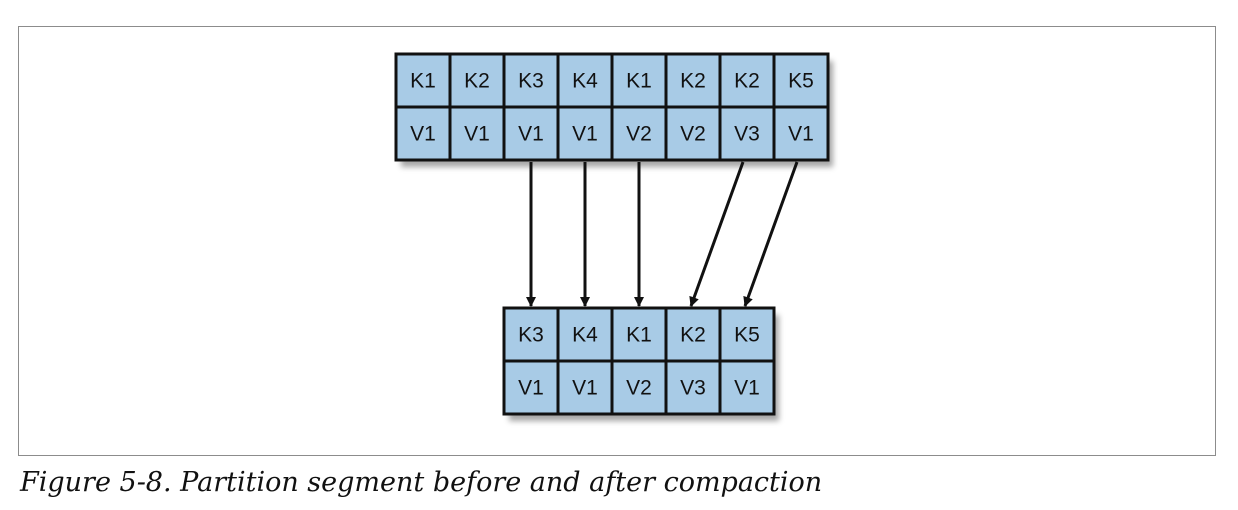  I want to click on after-key-label: K2, so click(693, 335).